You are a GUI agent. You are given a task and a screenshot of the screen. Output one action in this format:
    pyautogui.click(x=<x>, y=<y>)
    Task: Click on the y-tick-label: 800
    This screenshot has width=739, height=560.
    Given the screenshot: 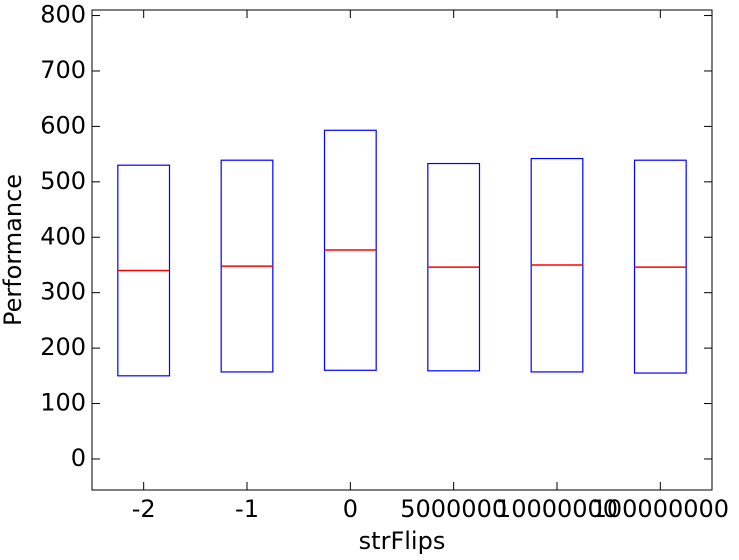 What is the action you would take?
    pyautogui.click(x=63, y=15)
    